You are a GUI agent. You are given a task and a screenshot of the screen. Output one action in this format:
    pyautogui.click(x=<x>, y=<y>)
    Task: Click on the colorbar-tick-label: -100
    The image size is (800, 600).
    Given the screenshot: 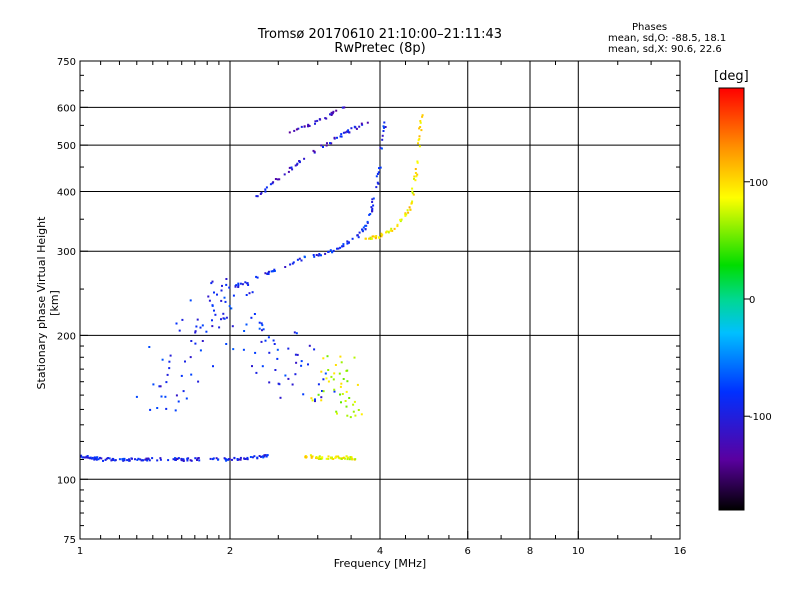 What is the action you would take?
    pyautogui.click(x=760, y=417)
    